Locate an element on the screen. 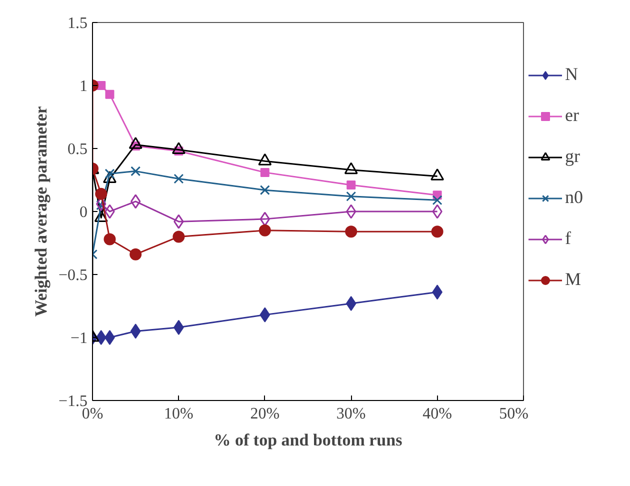 Image resolution: width=630 pixels, height=486 pixels. x-tick-label: 30% is located at coordinates (351, 414).